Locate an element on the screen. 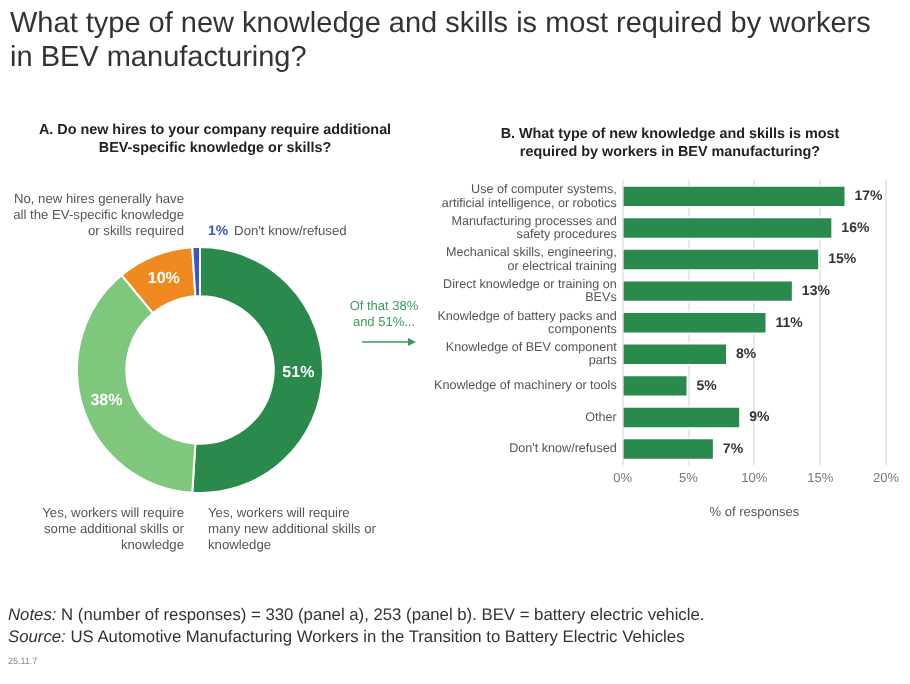 The height and width of the screenshot is (684, 910). data-label: 51% is located at coordinates (298, 372).